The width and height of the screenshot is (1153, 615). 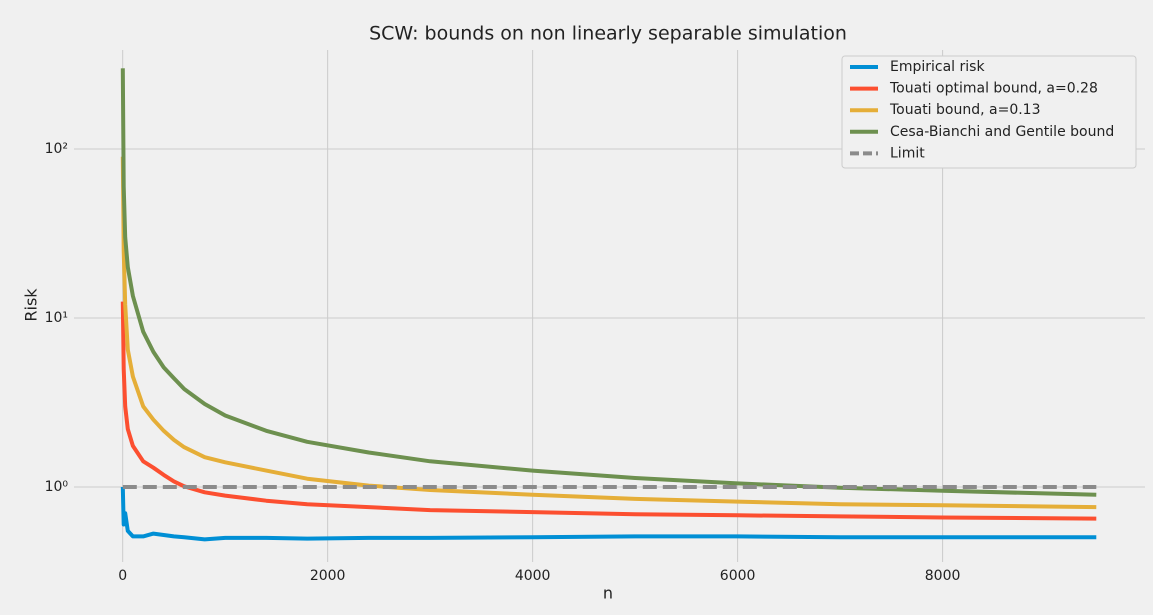 What do you see at coordinates (943, 576) in the screenshot?
I see `x-tick-label: 8000` at bounding box center [943, 576].